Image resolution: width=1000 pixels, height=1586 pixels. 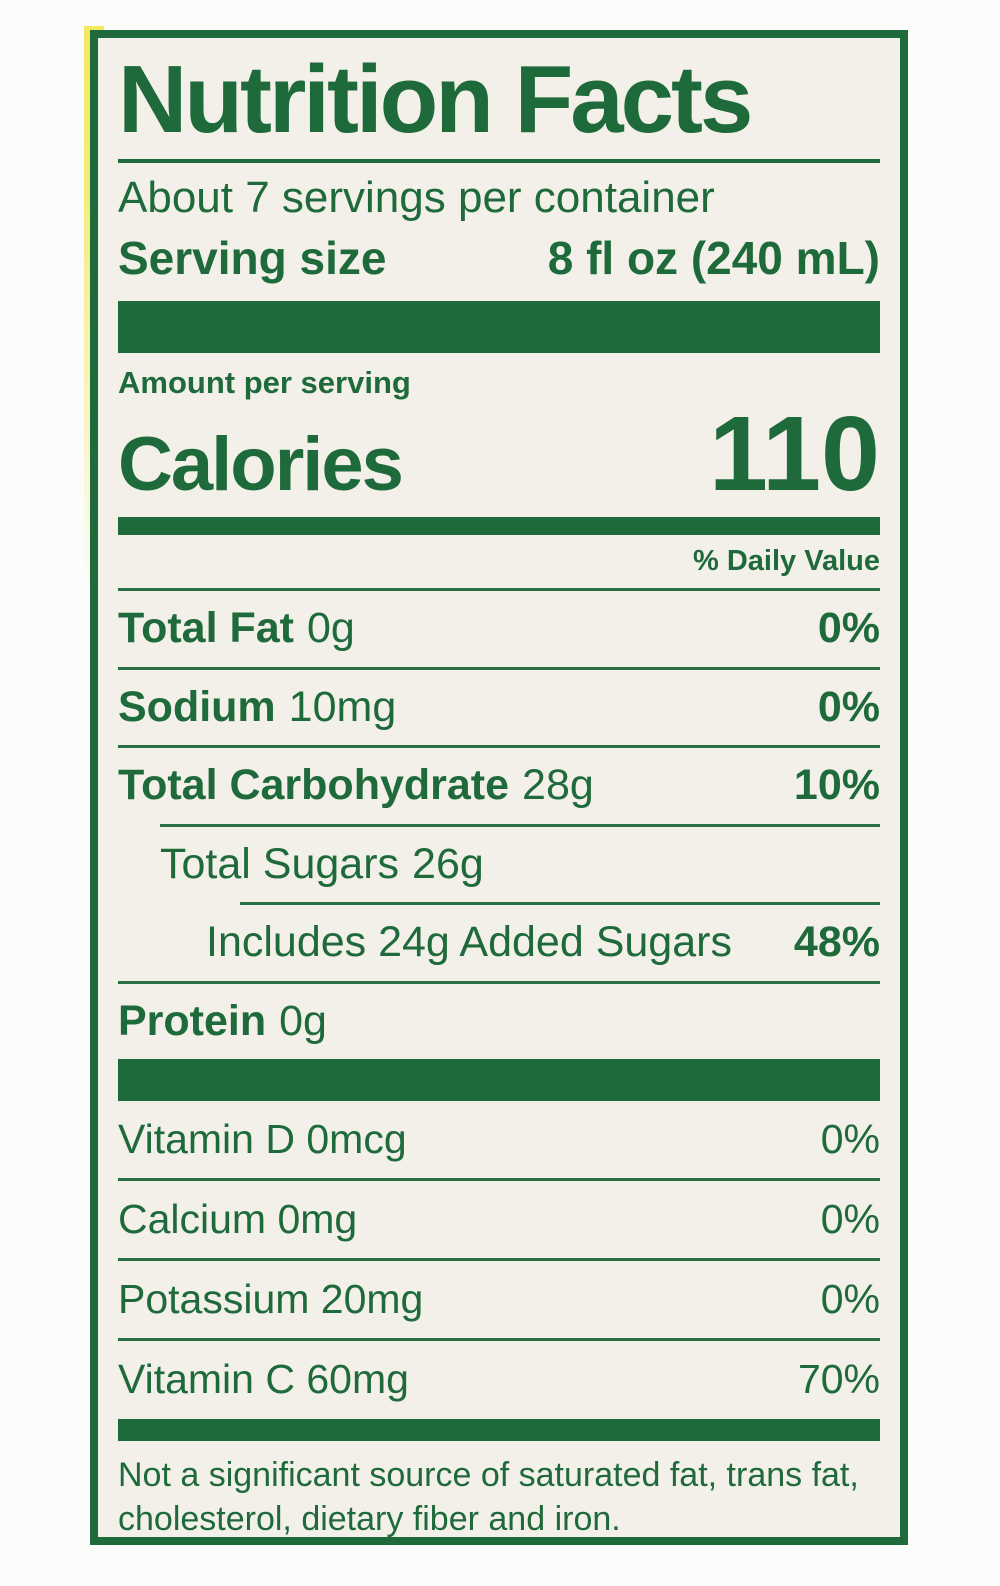 I want to click on nutrient-row-total-carbohydrate: Total Carbohydrate 28g 10%, so click(x=499, y=785).